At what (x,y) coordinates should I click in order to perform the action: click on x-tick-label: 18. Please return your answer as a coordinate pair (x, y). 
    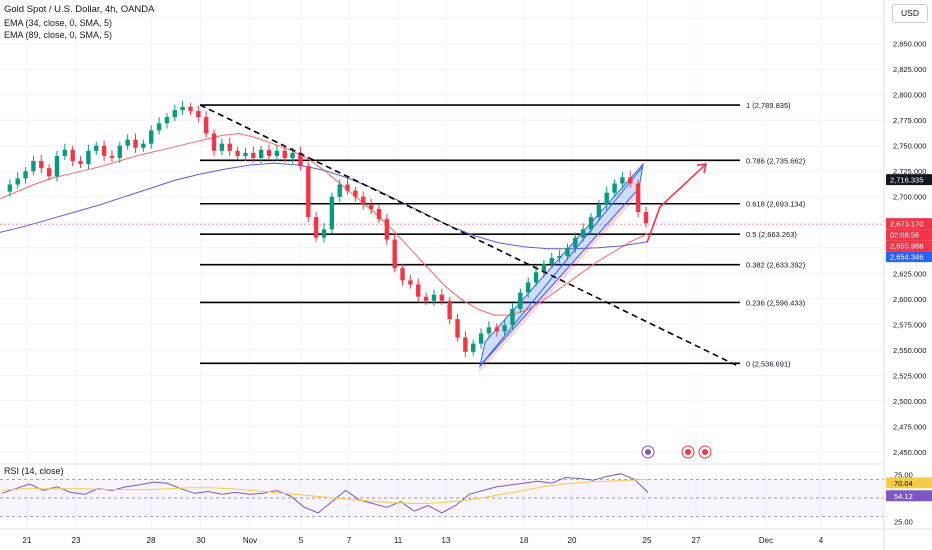
    Looking at the image, I should click on (524, 540).